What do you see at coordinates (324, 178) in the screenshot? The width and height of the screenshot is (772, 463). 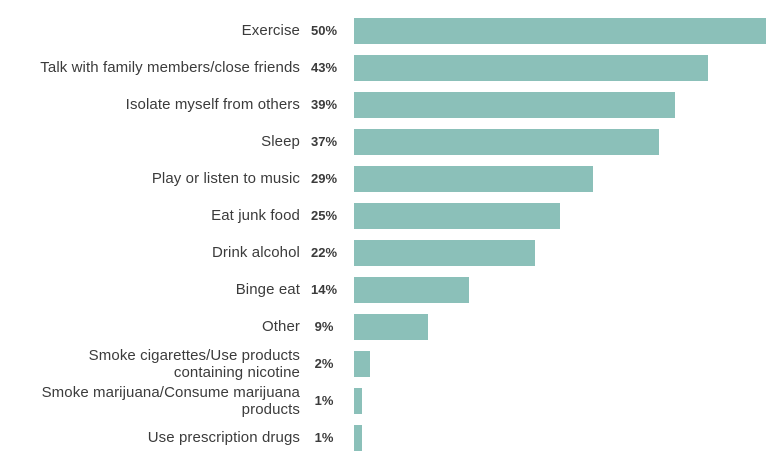 I see `value-label: 29%` at bounding box center [324, 178].